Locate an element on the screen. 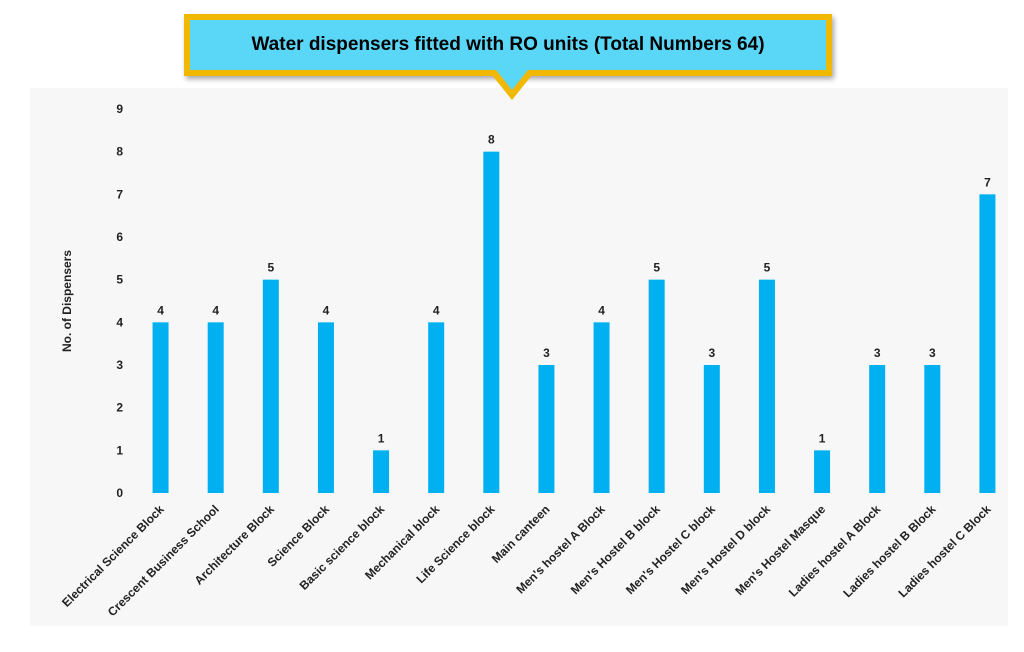 The image size is (1024, 652). x-tick-label: Men's Hostel B block is located at coordinates (615, 549).